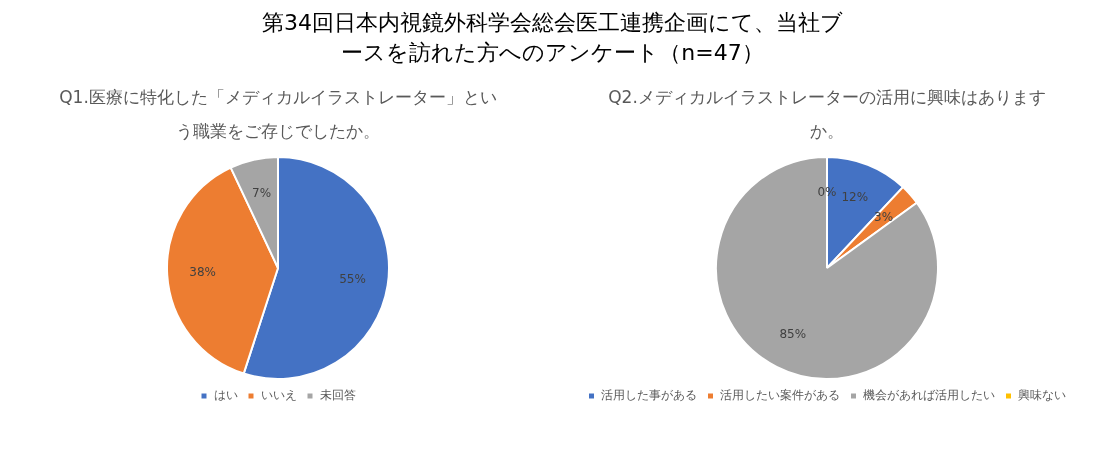  I want to click on data-label: 7%, so click(262, 193).